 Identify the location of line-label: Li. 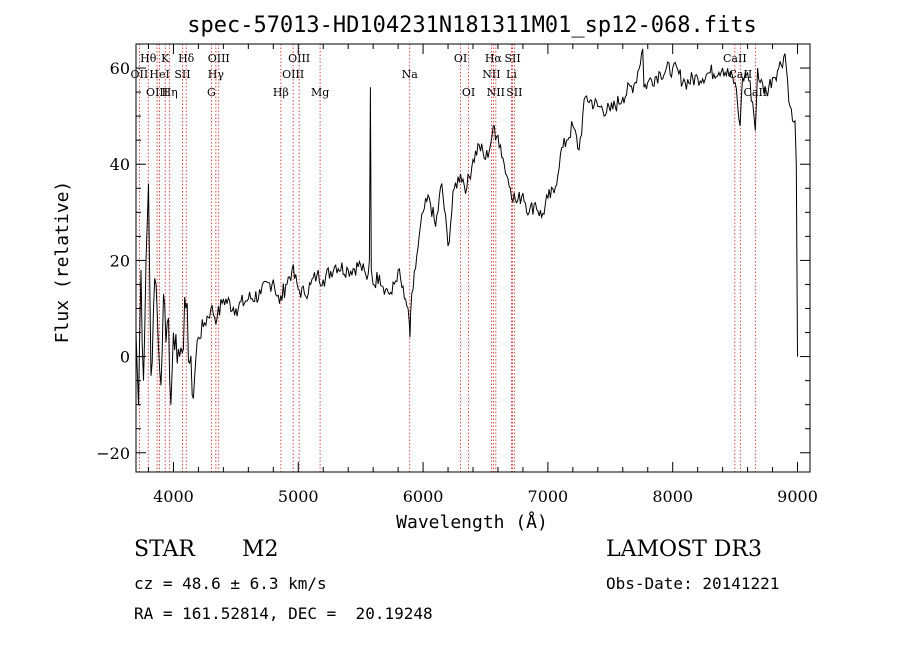
(511, 74).